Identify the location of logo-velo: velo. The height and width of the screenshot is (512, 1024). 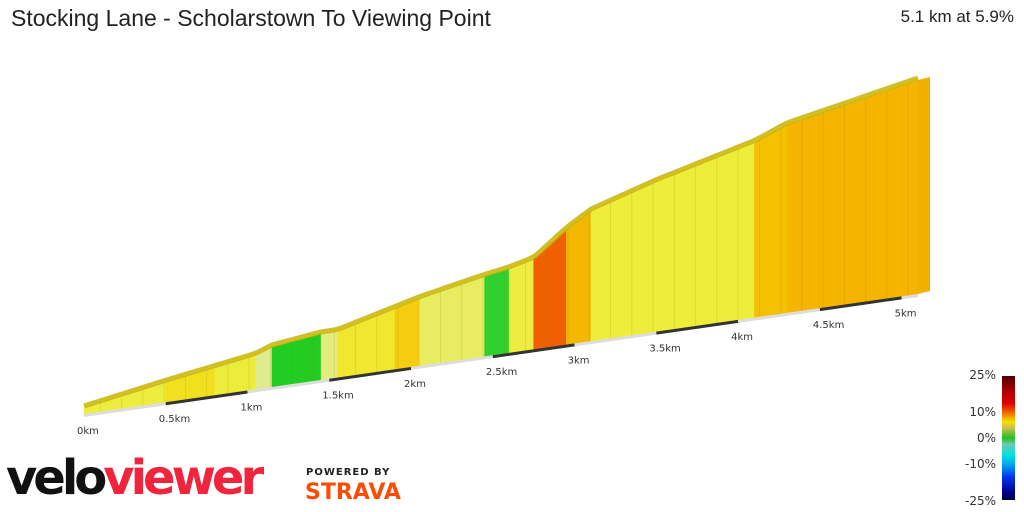
(56, 478).